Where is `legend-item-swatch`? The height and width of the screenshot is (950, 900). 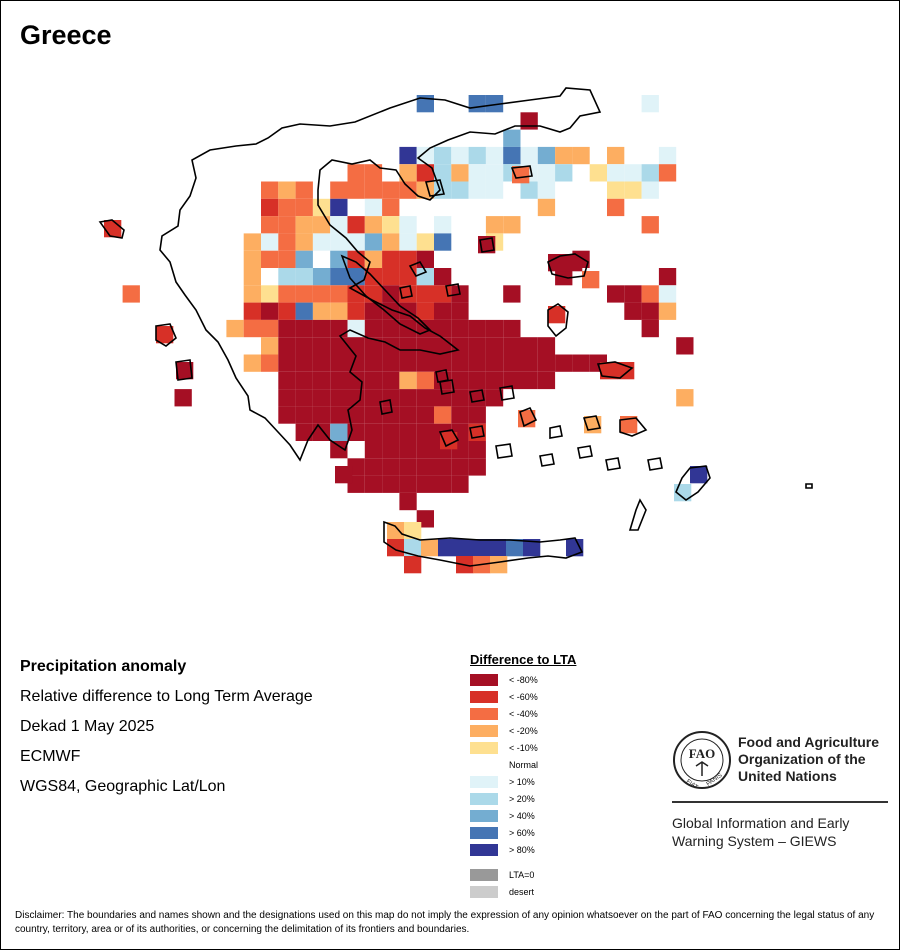 legend-item-swatch is located at coordinates (484, 696).